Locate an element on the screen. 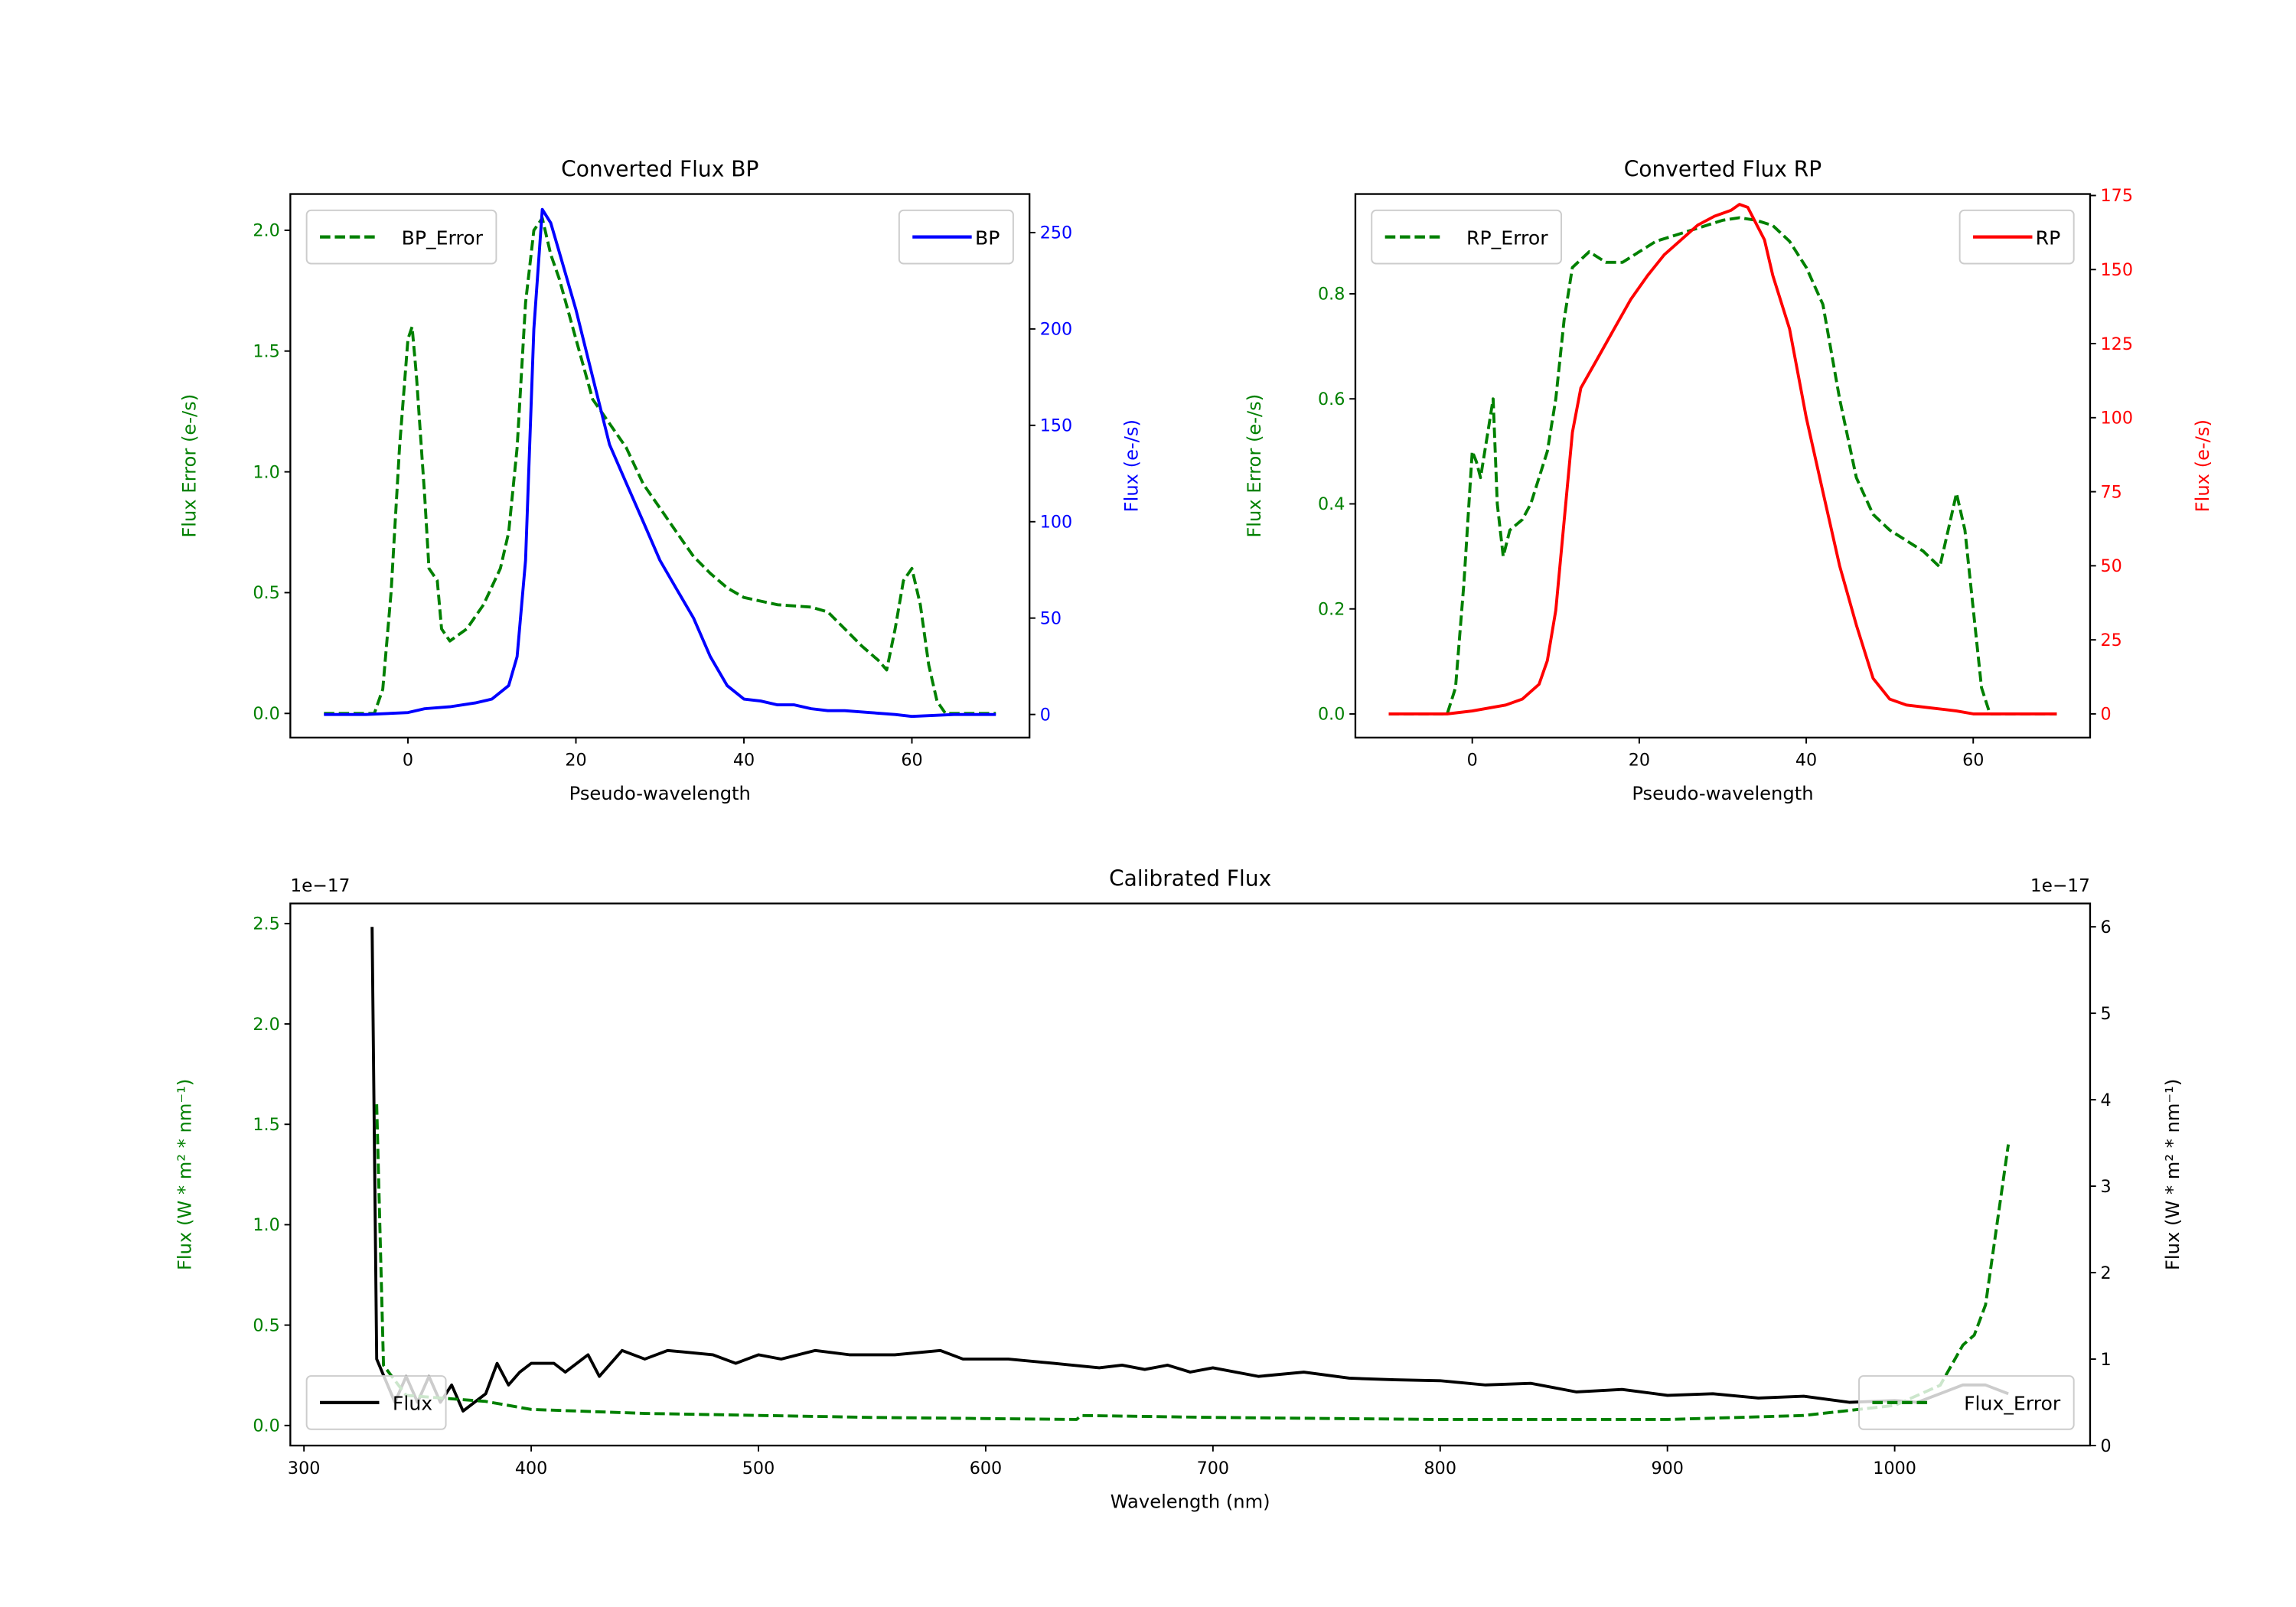 Image resolution: width=2296 pixels, height=1607 pixels. x-axis-label: Wavelength (nm) is located at coordinates (1190, 1501).